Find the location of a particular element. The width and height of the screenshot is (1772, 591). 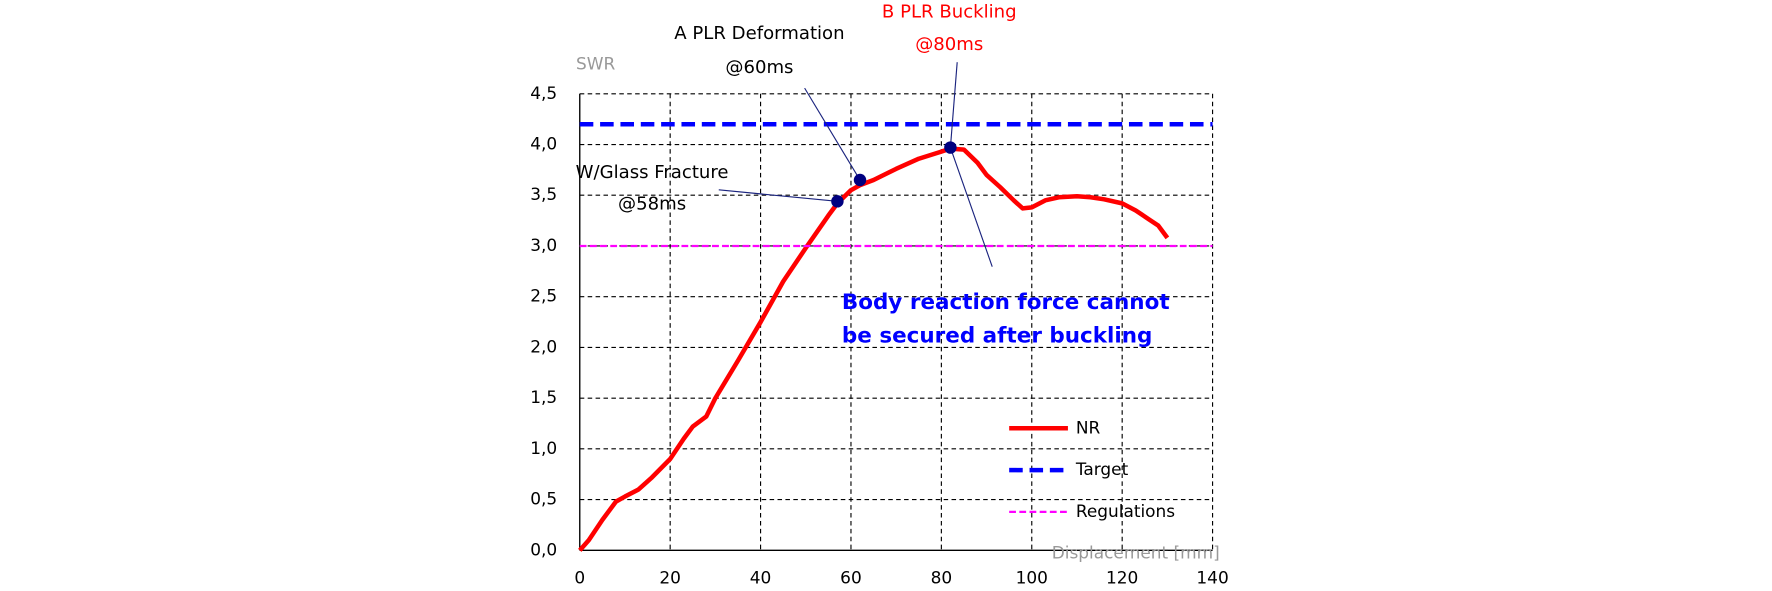

annotation-text: W/Glass Fracture is located at coordinates (652, 172).